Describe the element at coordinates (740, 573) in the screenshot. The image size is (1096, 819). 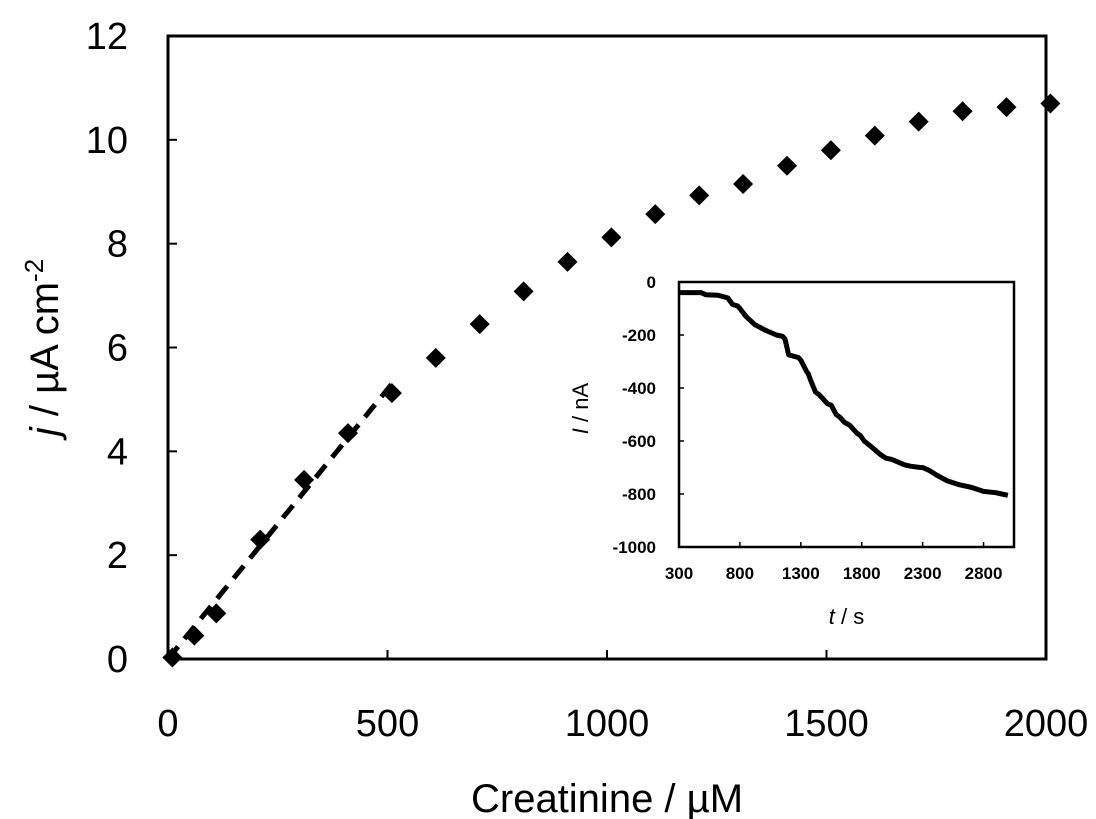
I see `inset-x-tick-label: 800` at that location.